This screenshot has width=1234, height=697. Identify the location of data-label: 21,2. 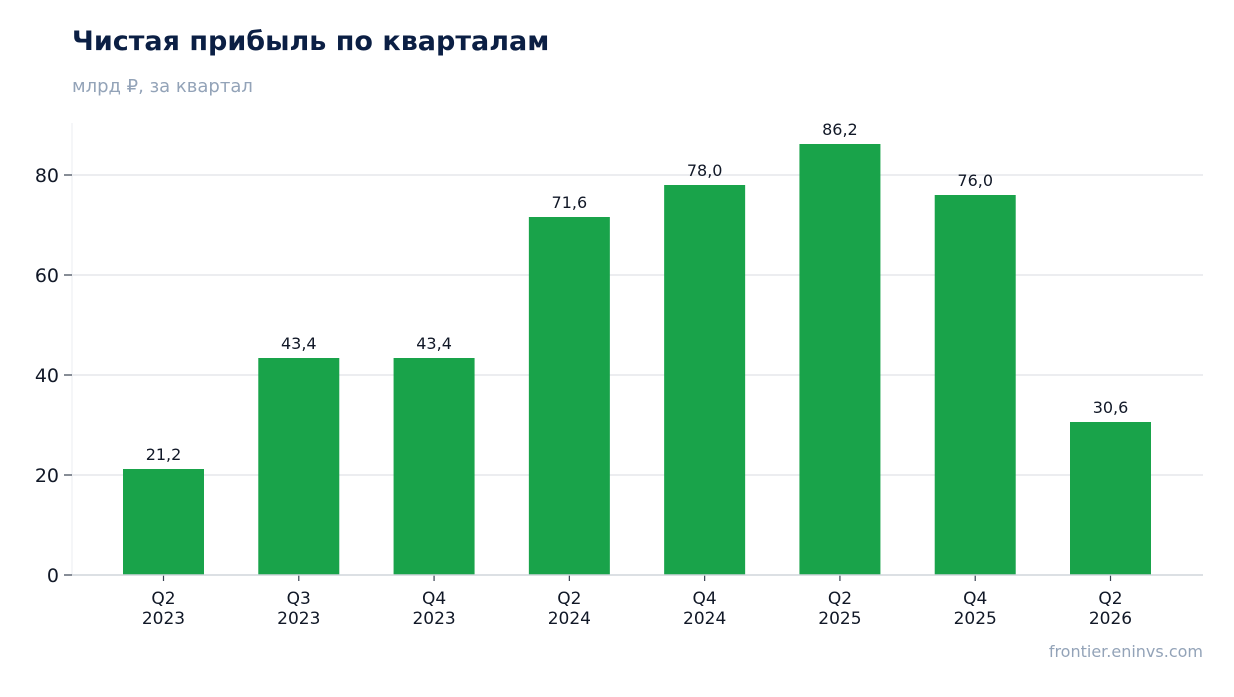
(164, 454).